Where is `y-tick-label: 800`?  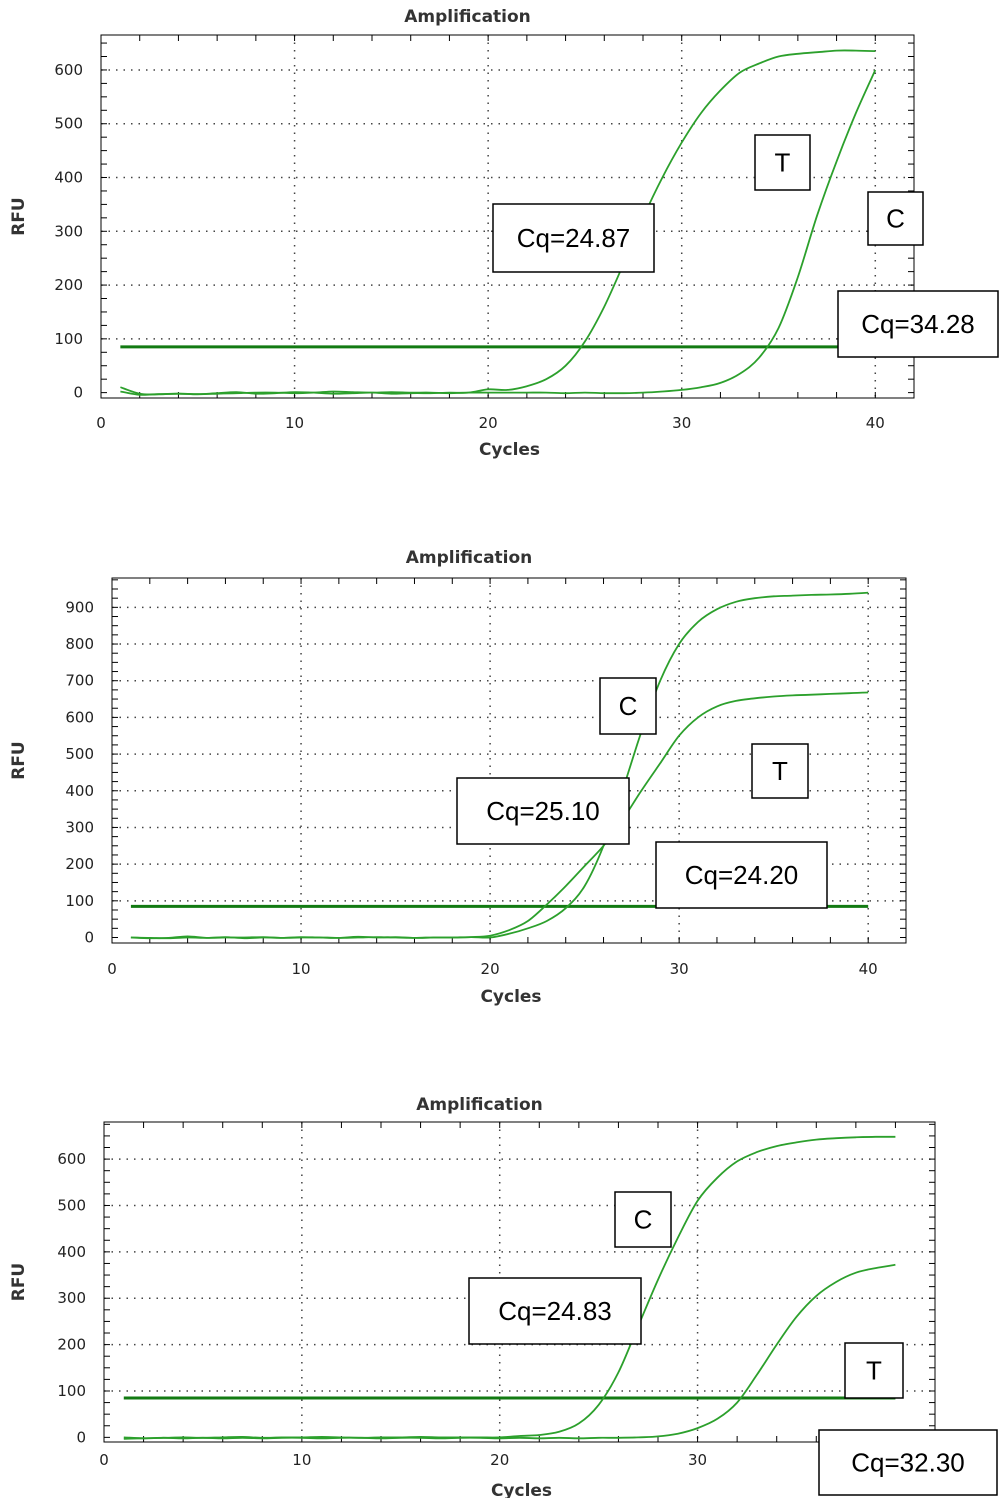
y-tick-label: 800 is located at coordinates (79, 644).